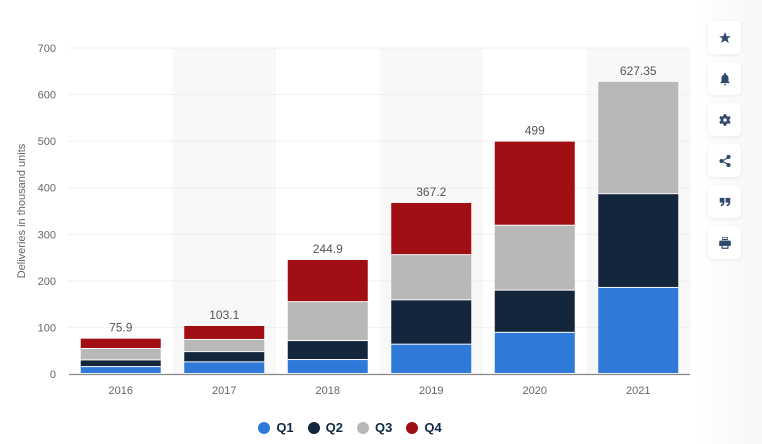  Describe the element at coordinates (433, 427) in the screenshot. I see `legend-label: Q4` at that location.